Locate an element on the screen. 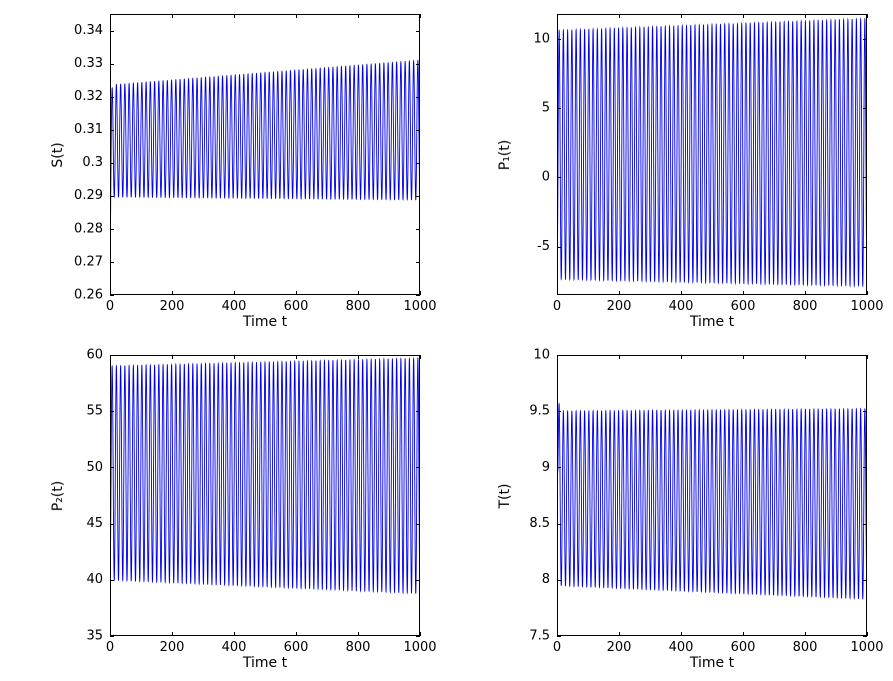 This screenshot has width=893, height=681. y-axis-label-p2: P₂(t) is located at coordinates (58, 496).